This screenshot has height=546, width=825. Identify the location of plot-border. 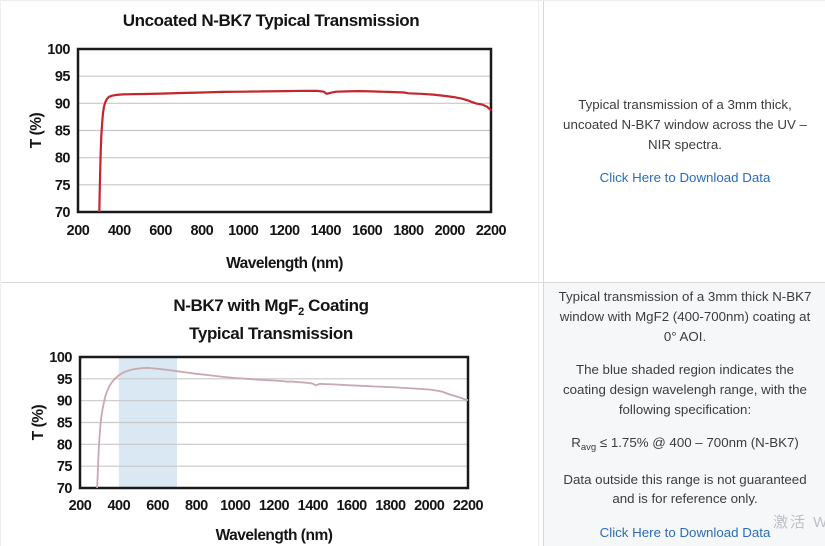
(274, 422).